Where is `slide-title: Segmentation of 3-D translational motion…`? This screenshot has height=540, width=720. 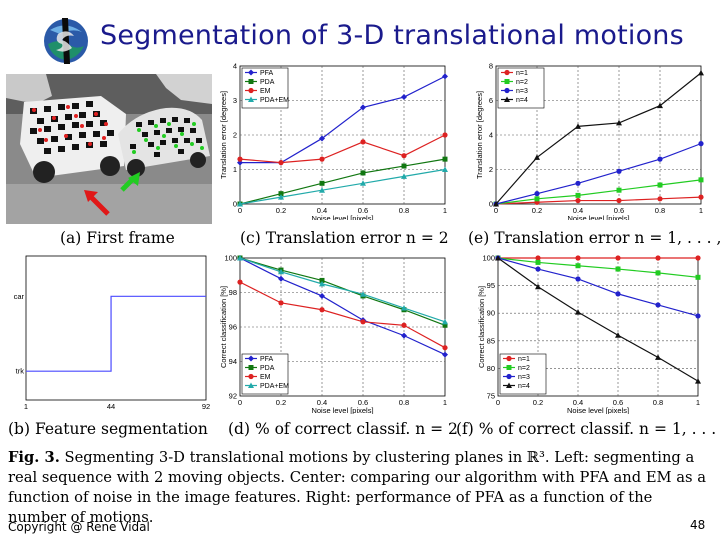
slide-title: Segmentation of 3-D translational motion… is located at coordinates (392, 35).